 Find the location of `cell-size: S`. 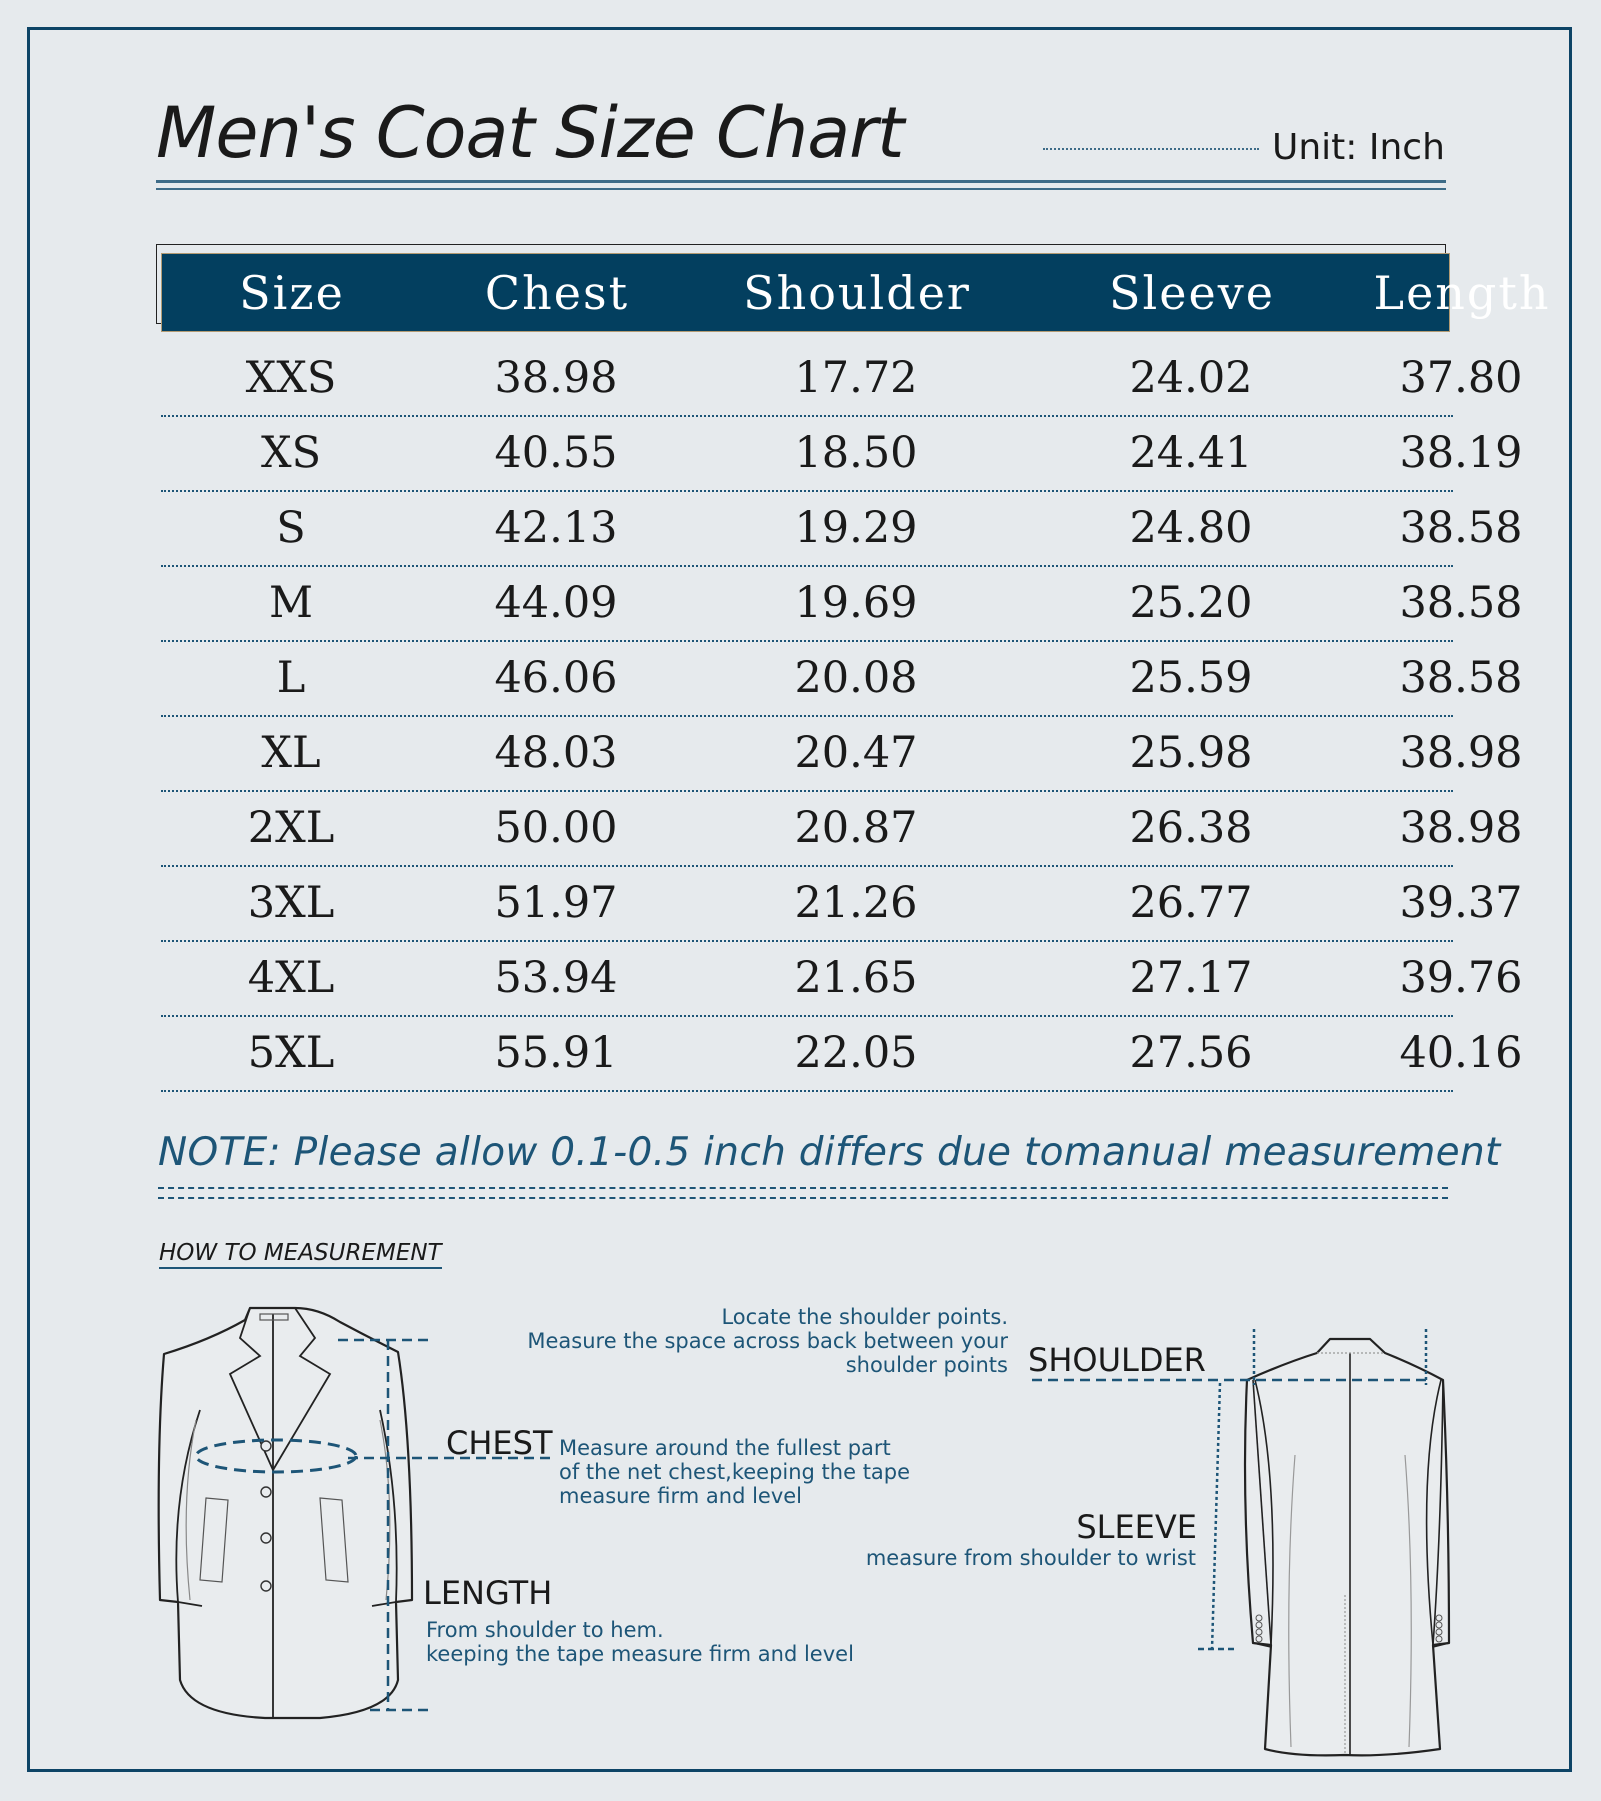

cell-size: S is located at coordinates (291, 527).